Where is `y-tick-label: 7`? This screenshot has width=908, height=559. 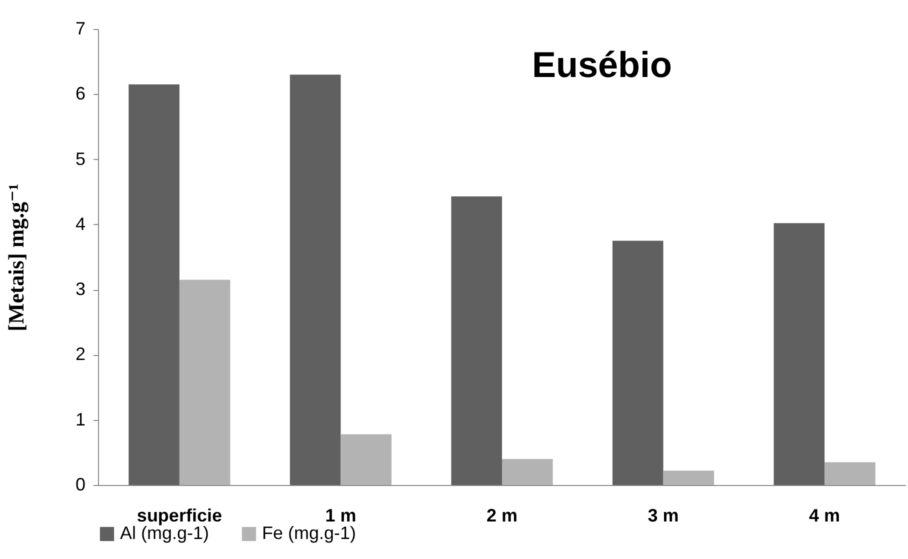
y-tick-label: 7 is located at coordinates (80, 28).